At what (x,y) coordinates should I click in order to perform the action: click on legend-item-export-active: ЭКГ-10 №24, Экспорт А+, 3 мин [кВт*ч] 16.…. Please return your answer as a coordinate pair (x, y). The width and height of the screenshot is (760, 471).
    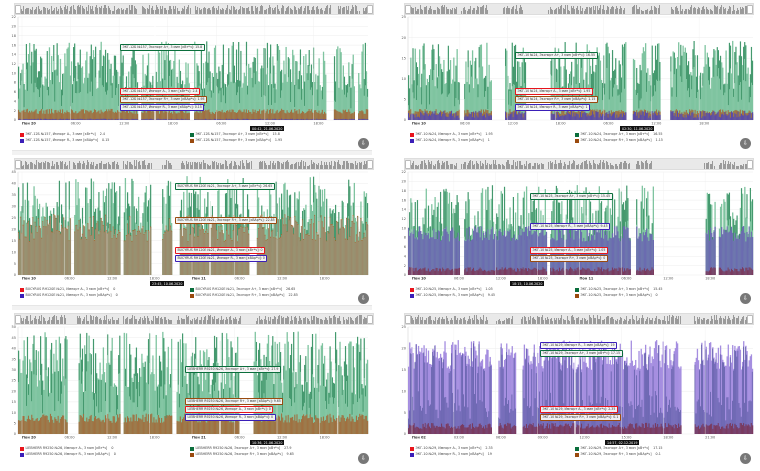
    Looking at the image, I should click on (619, 134).